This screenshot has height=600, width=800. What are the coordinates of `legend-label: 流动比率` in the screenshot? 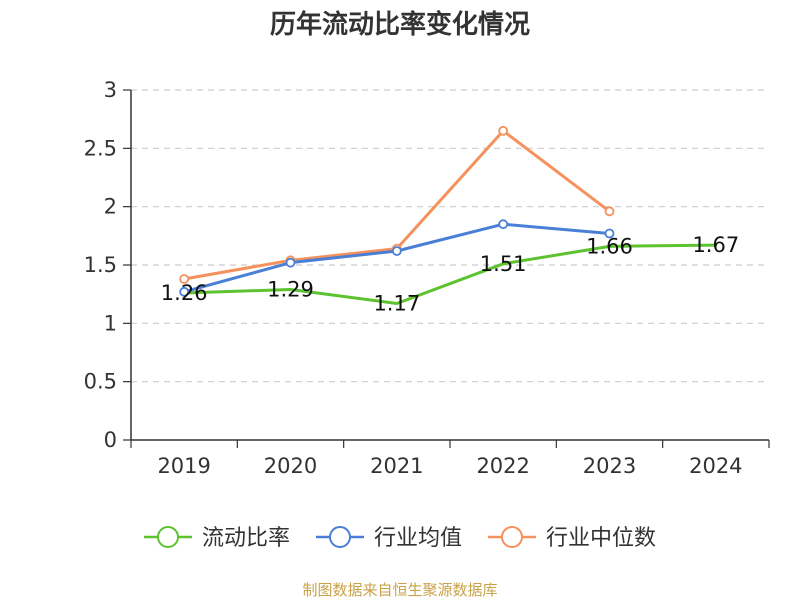 It's located at (246, 538).